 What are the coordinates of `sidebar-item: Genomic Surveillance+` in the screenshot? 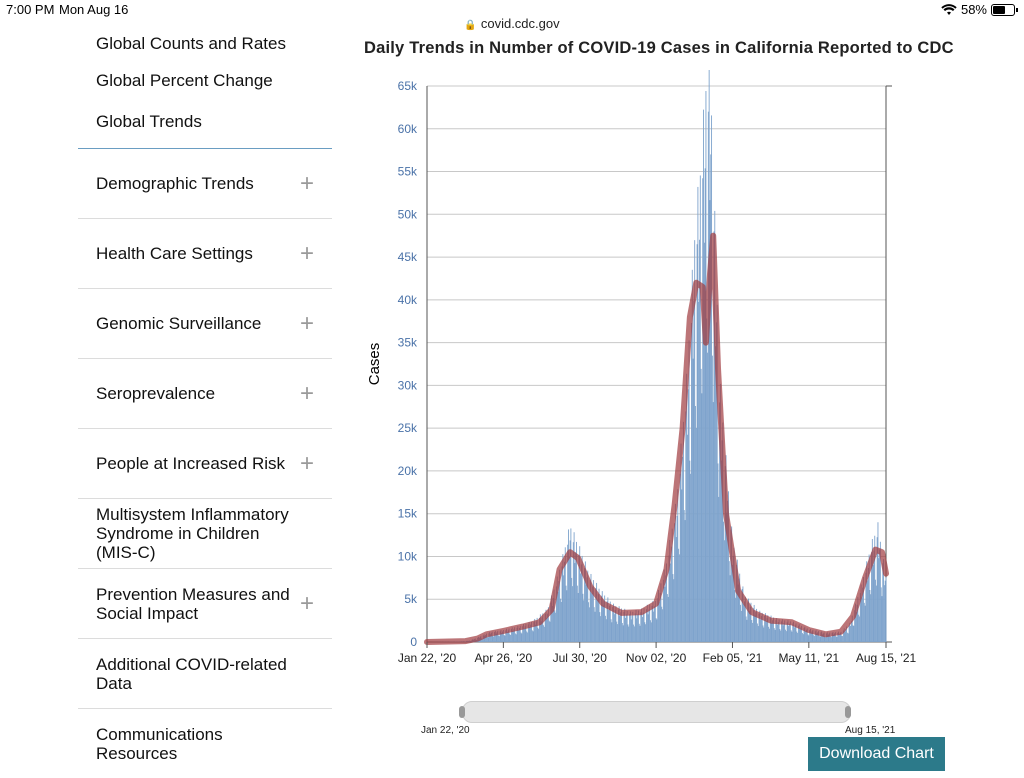 It's located at (205, 324).